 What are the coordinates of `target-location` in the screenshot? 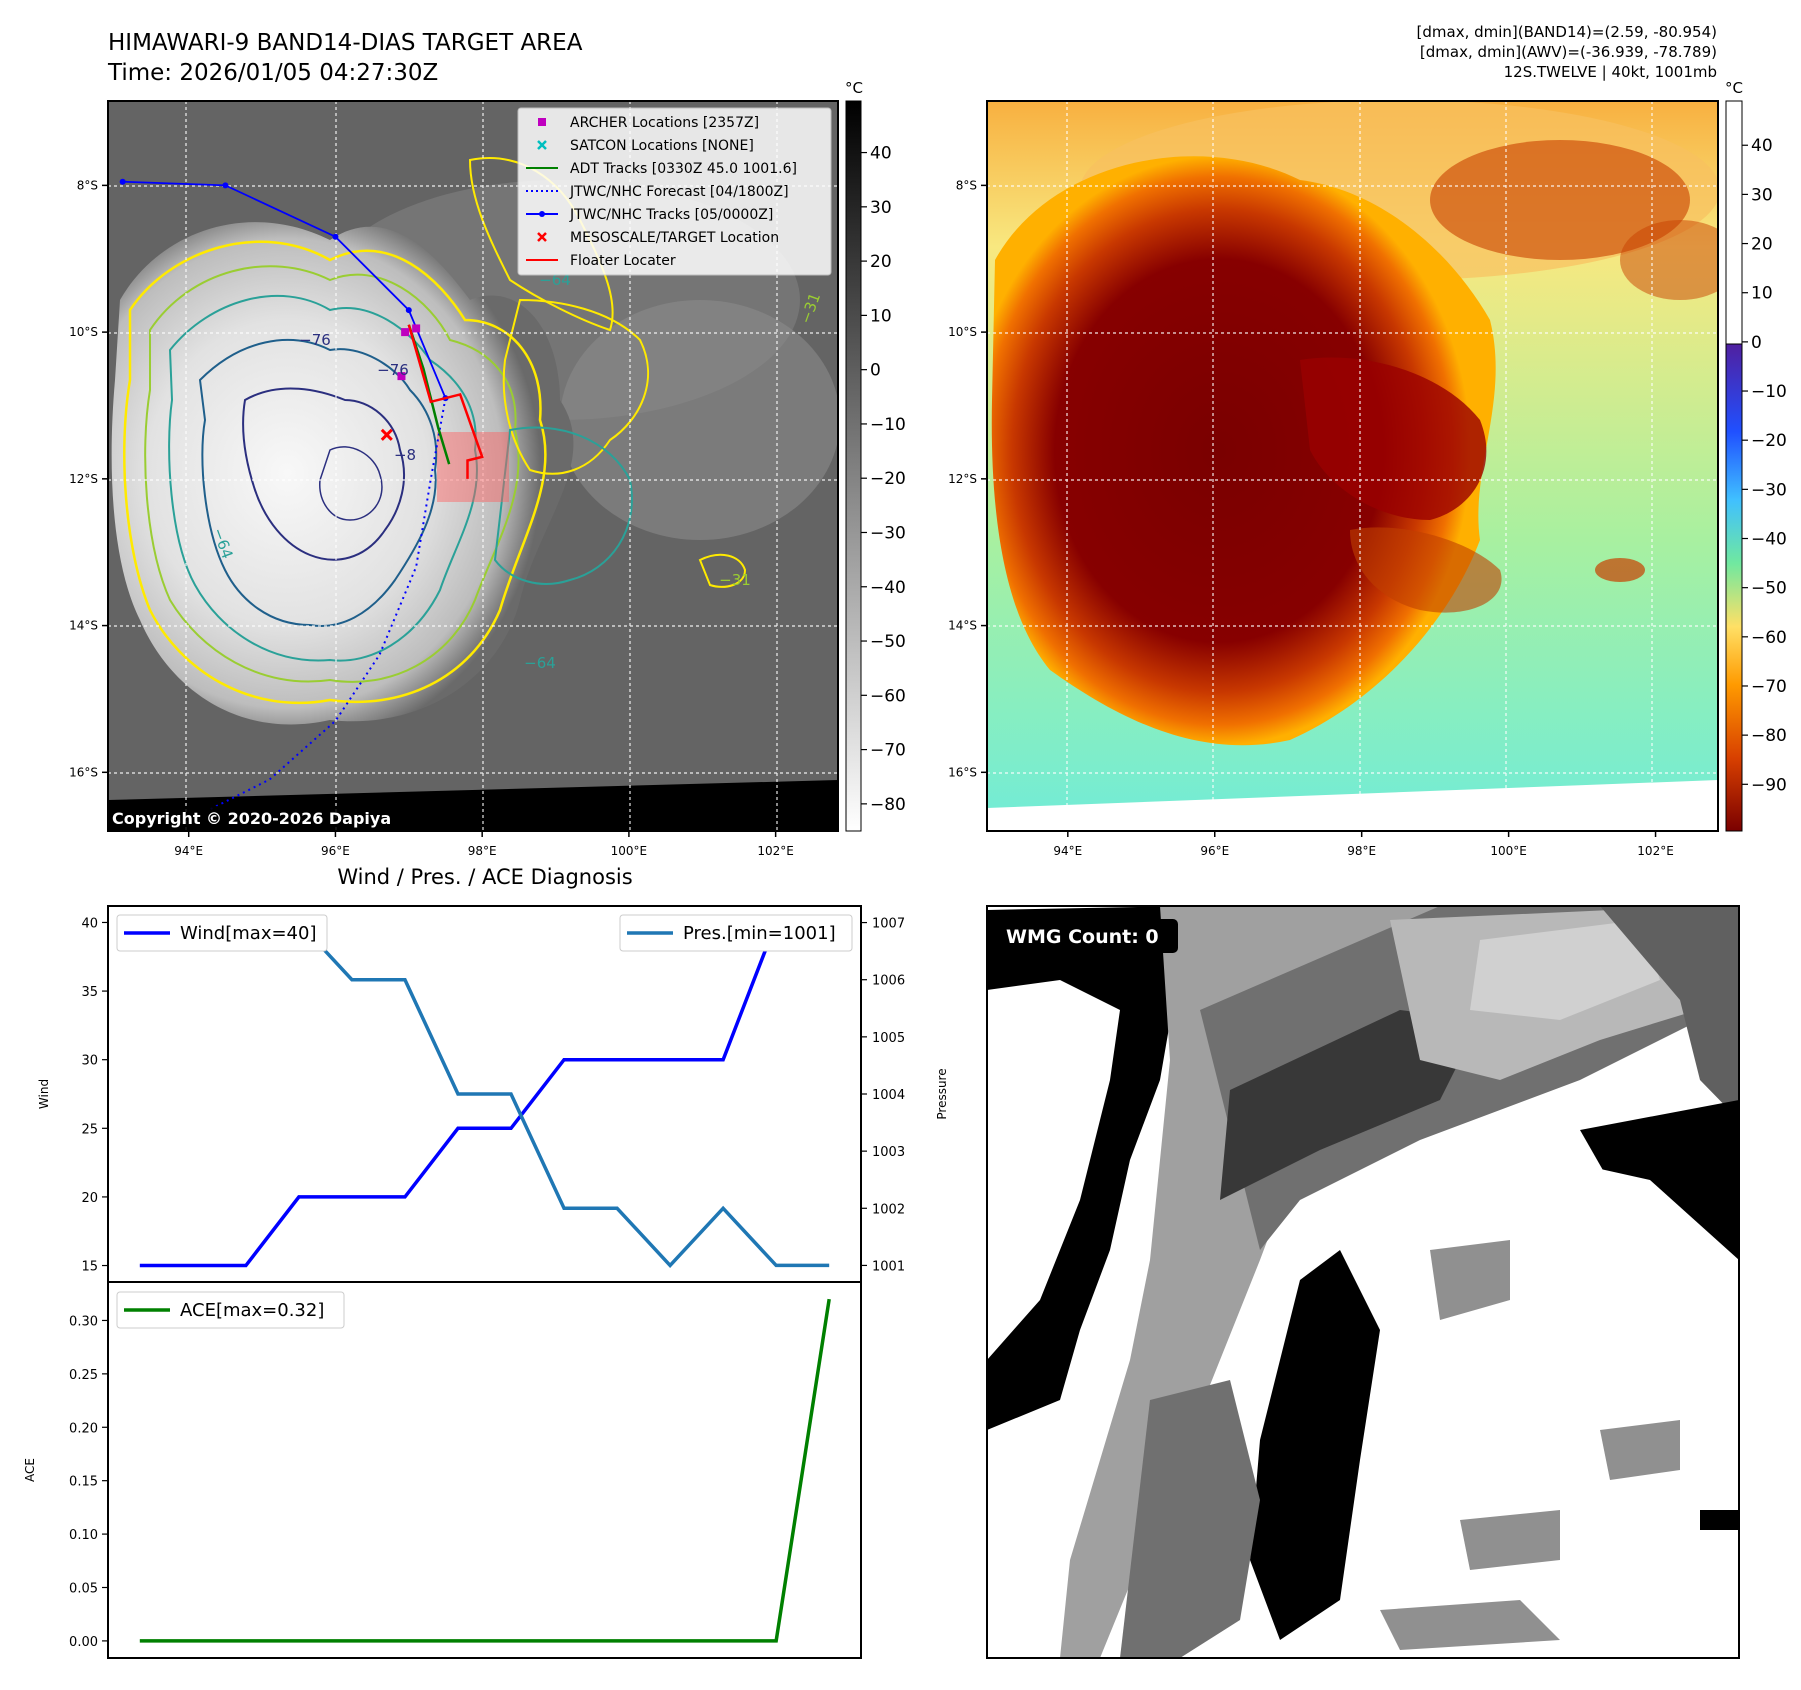 It's located at (386, 434).